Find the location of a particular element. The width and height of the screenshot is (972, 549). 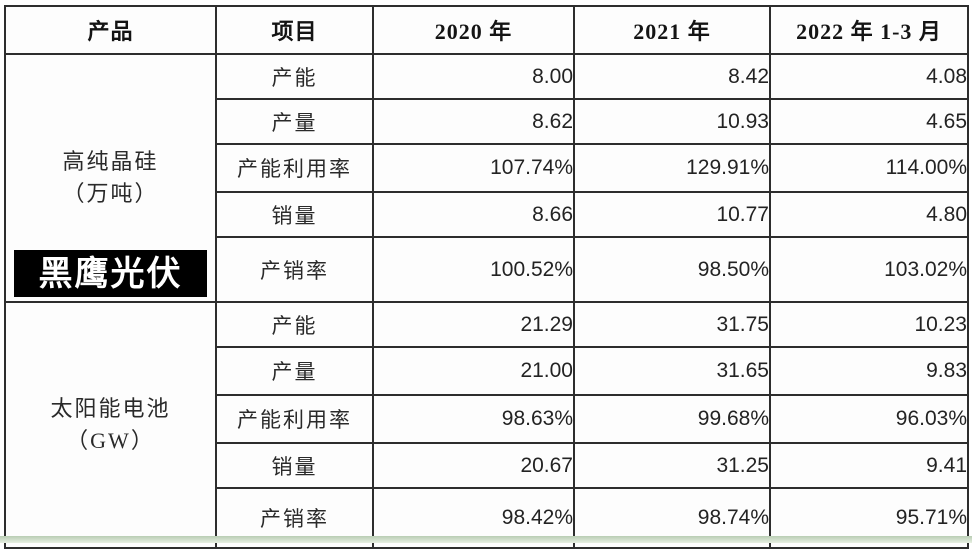

value-2022: 9.41 is located at coordinates (869, 465).